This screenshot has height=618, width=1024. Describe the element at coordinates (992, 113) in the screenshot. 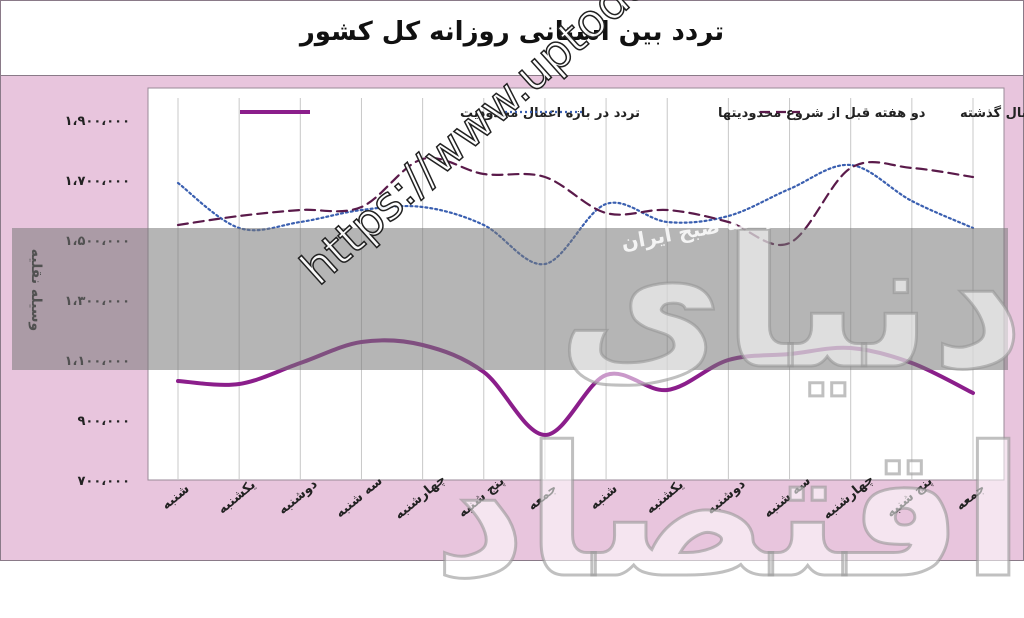

I see `legend-label-3: تردد مدت مشابه سال گذشته` at that location.